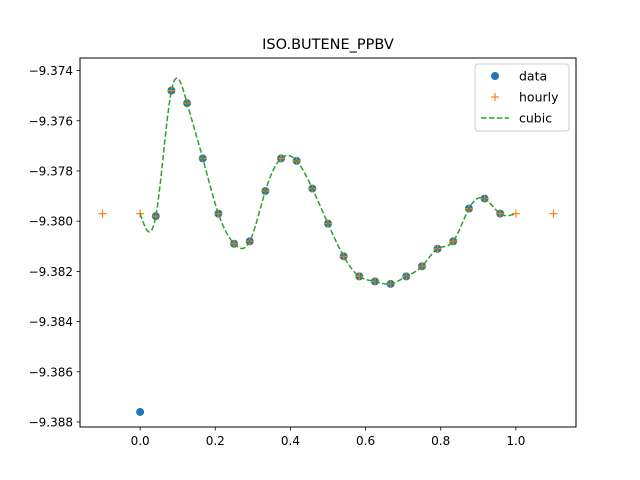 The height and width of the screenshot is (480, 640). What do you see at coordinates (215, 441) in the screenshot?
I see `x-tick-label: 0.2` at bounding box center [215, 441].